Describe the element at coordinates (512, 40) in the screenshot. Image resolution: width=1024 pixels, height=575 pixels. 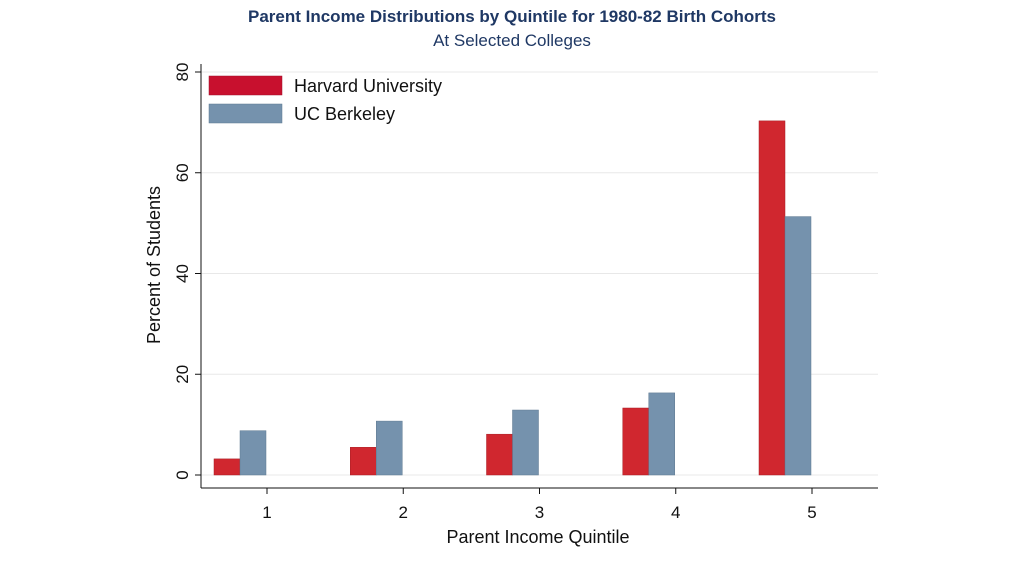
I see `chart-subtitle: At Selected Colleges` at that location.